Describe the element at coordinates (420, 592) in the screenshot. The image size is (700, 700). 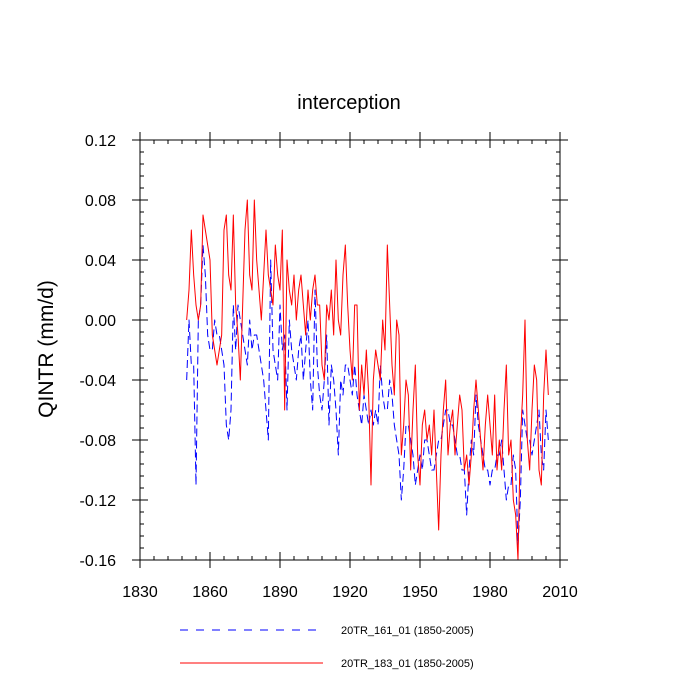
I see `x-tick-label: 1950` at that location.